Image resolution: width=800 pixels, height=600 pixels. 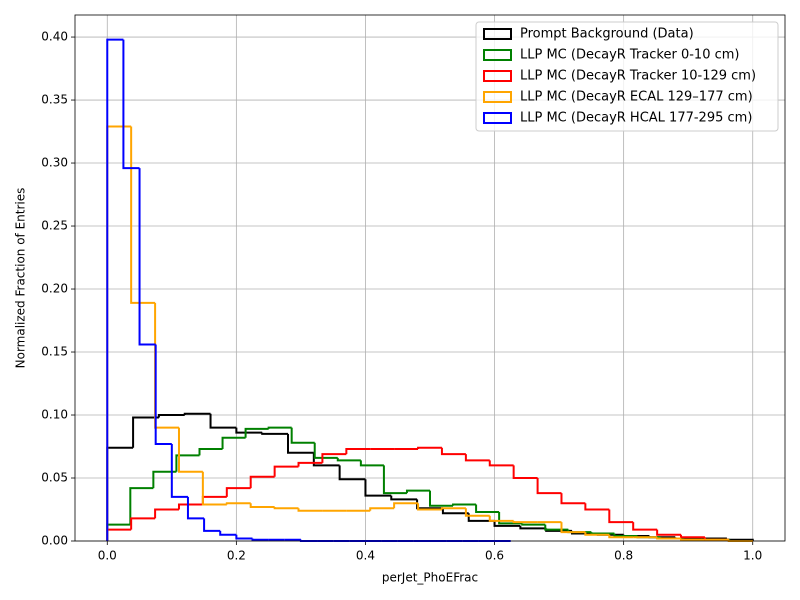 I want to click on legend-label: LLP MC (DecayR ECAL 129–177 cm), so click(x=636, y=97).